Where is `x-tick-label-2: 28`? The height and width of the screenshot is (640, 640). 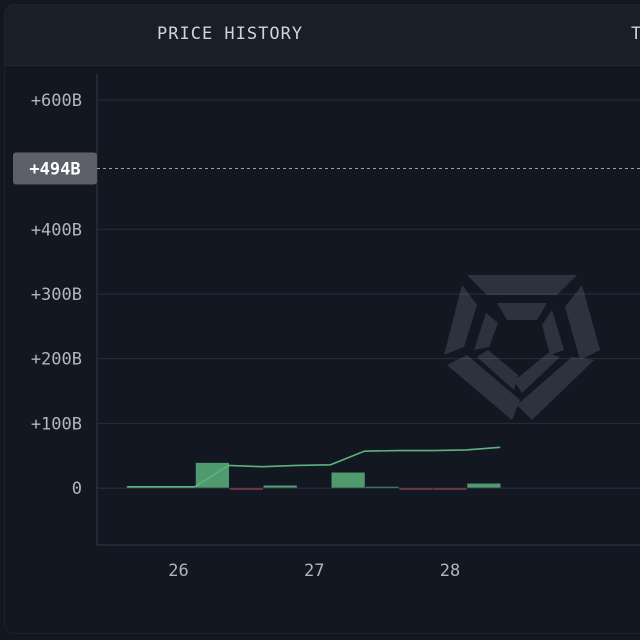
x-tick-label-2: 28 is located at coordinates (450, 571).